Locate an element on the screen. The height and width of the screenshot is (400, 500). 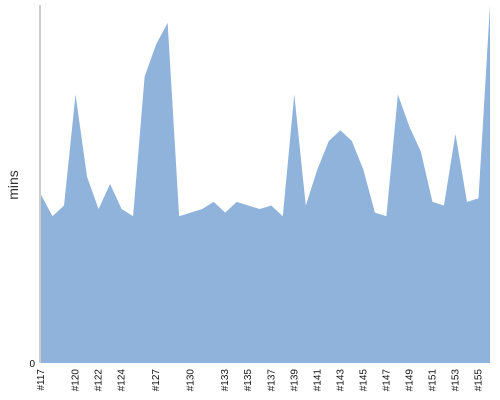
x-tick-label: #120 is located at coordinates (76, 380).